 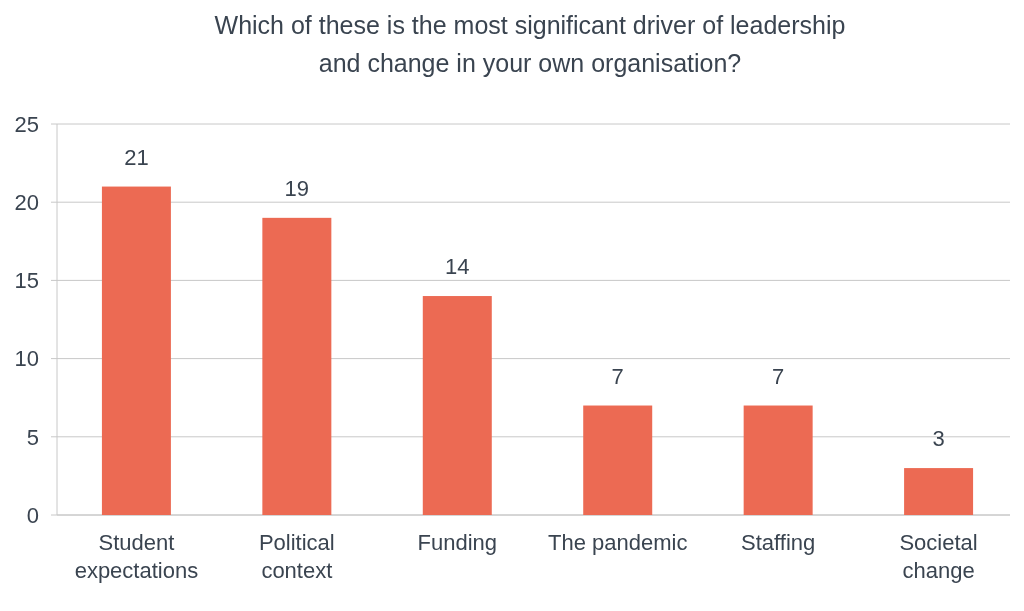 I want to click on y-tick-label: 5, so click(x=32, y=437).